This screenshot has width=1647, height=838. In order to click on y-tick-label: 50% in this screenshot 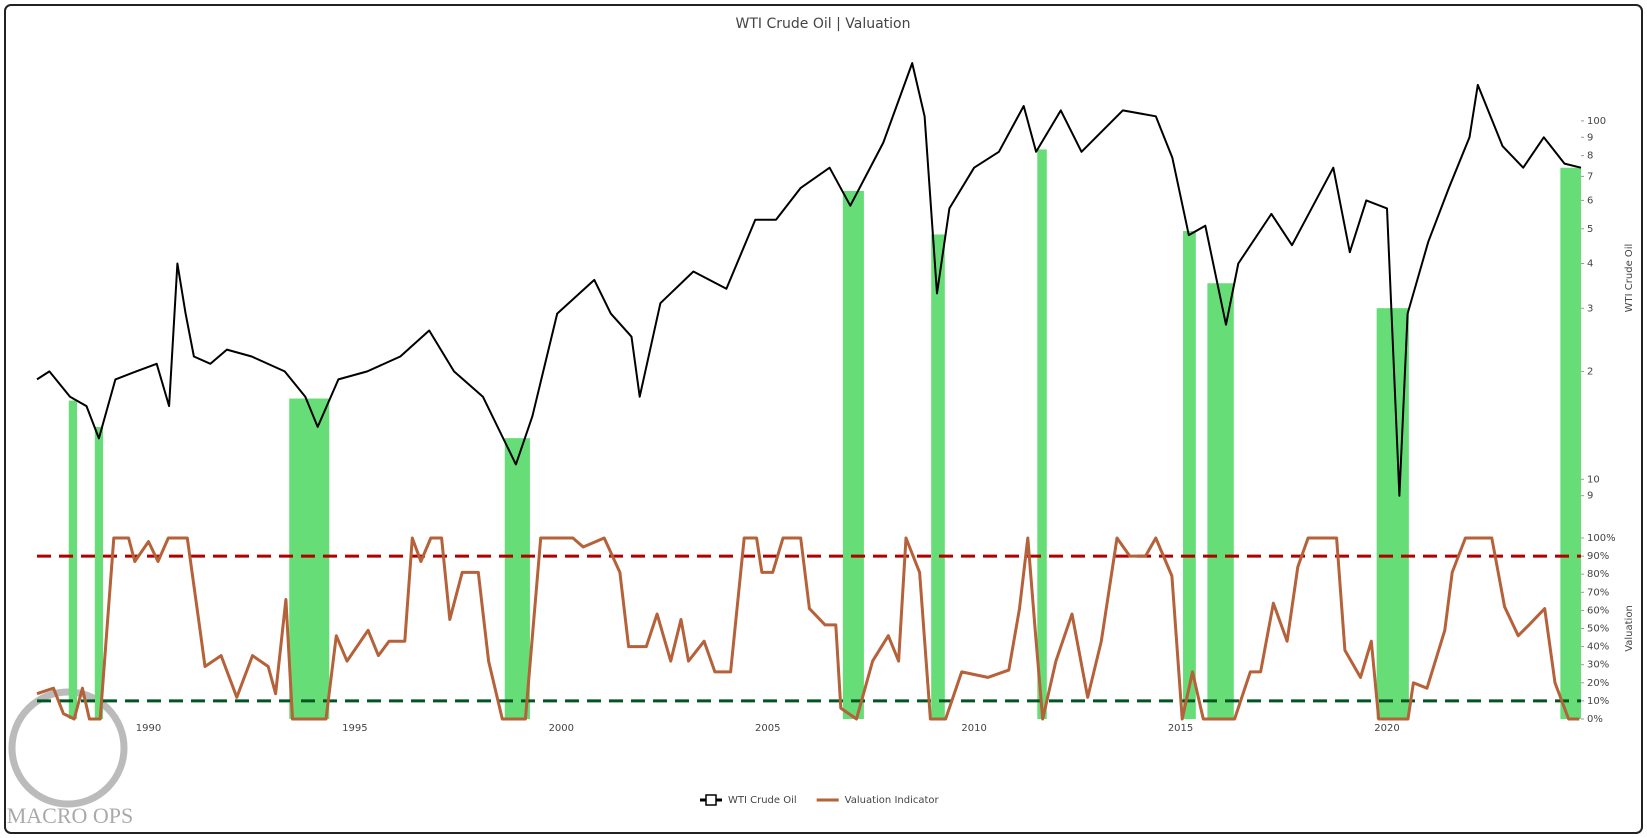, I will do `click(1598, 629)`.